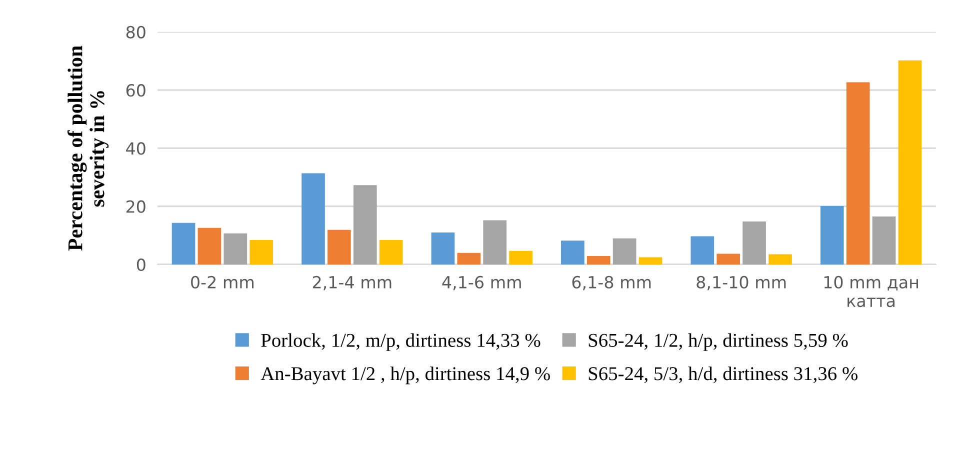 This screenshot has height=456, width=955. What do you see at coordinates (741, 283) in the screenshot?
I see `x-tick-label: 8,1-10 mm` at bounding box center [741, 283].